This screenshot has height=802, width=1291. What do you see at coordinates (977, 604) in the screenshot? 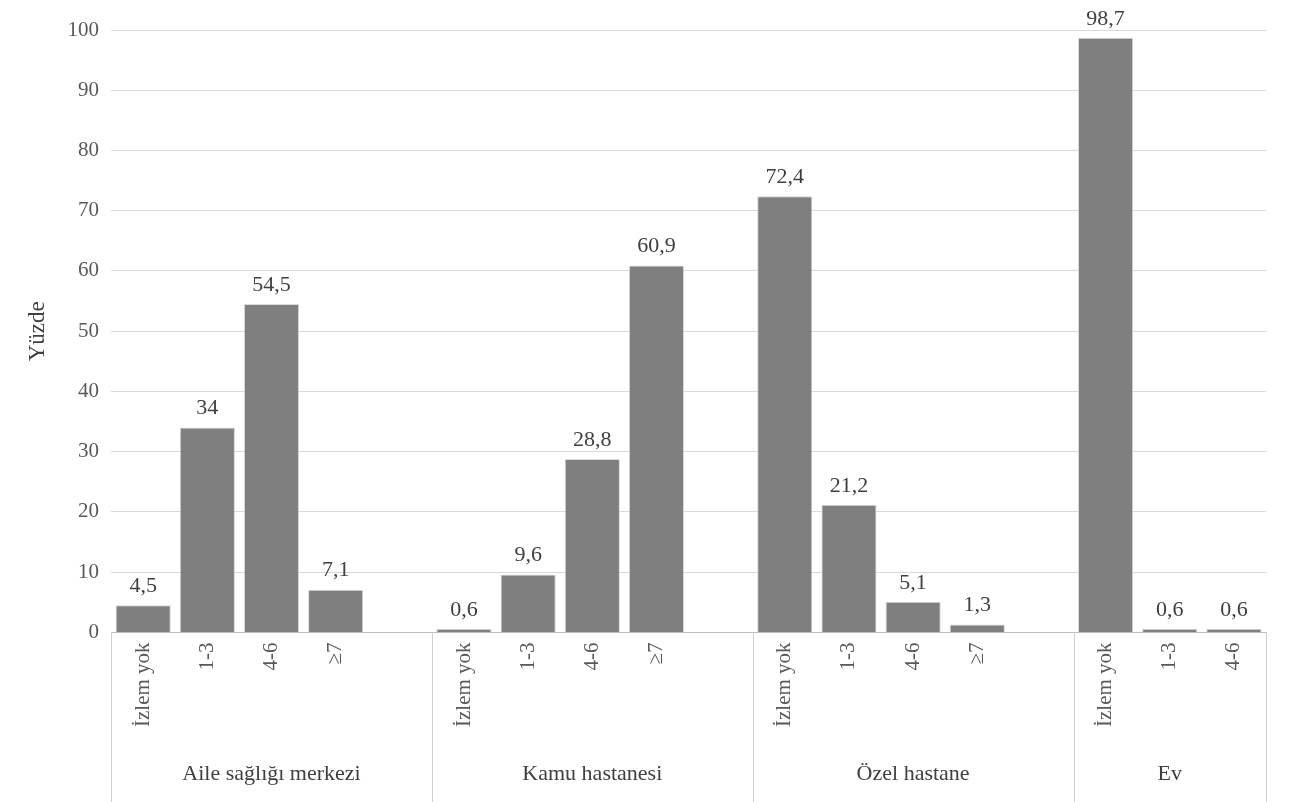
I see `data-label: 1,3` at bounding box center [977, 604].